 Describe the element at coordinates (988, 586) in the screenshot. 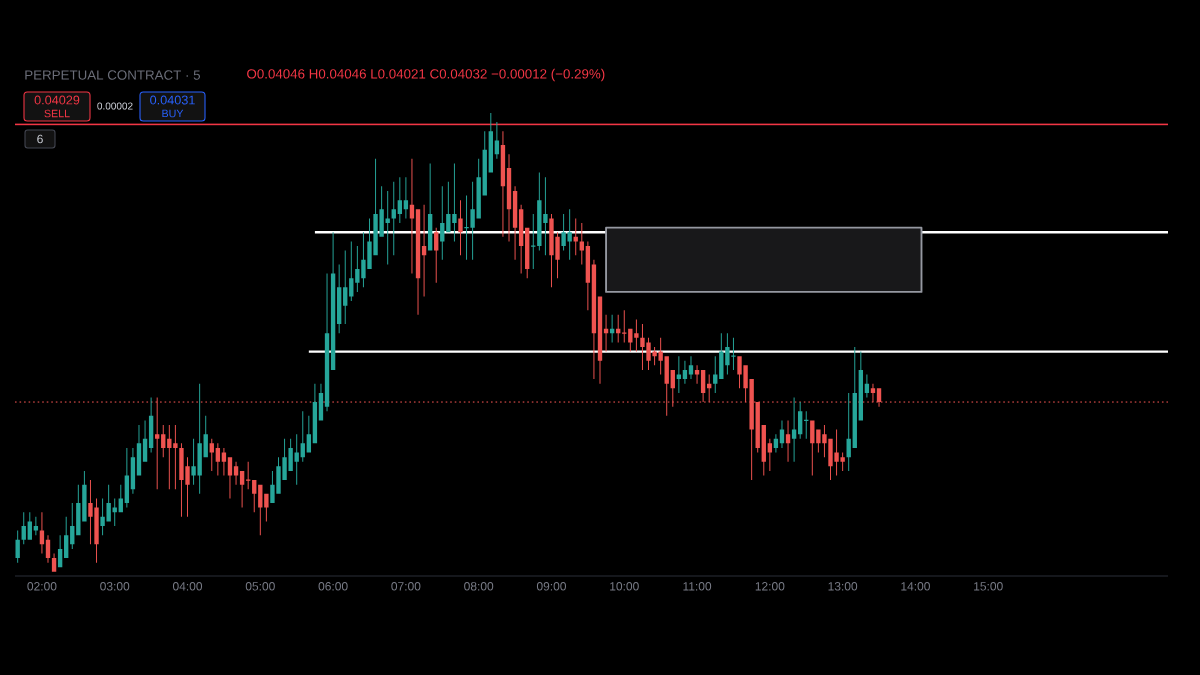

I see `x-tick-label: 15:00` at that location.